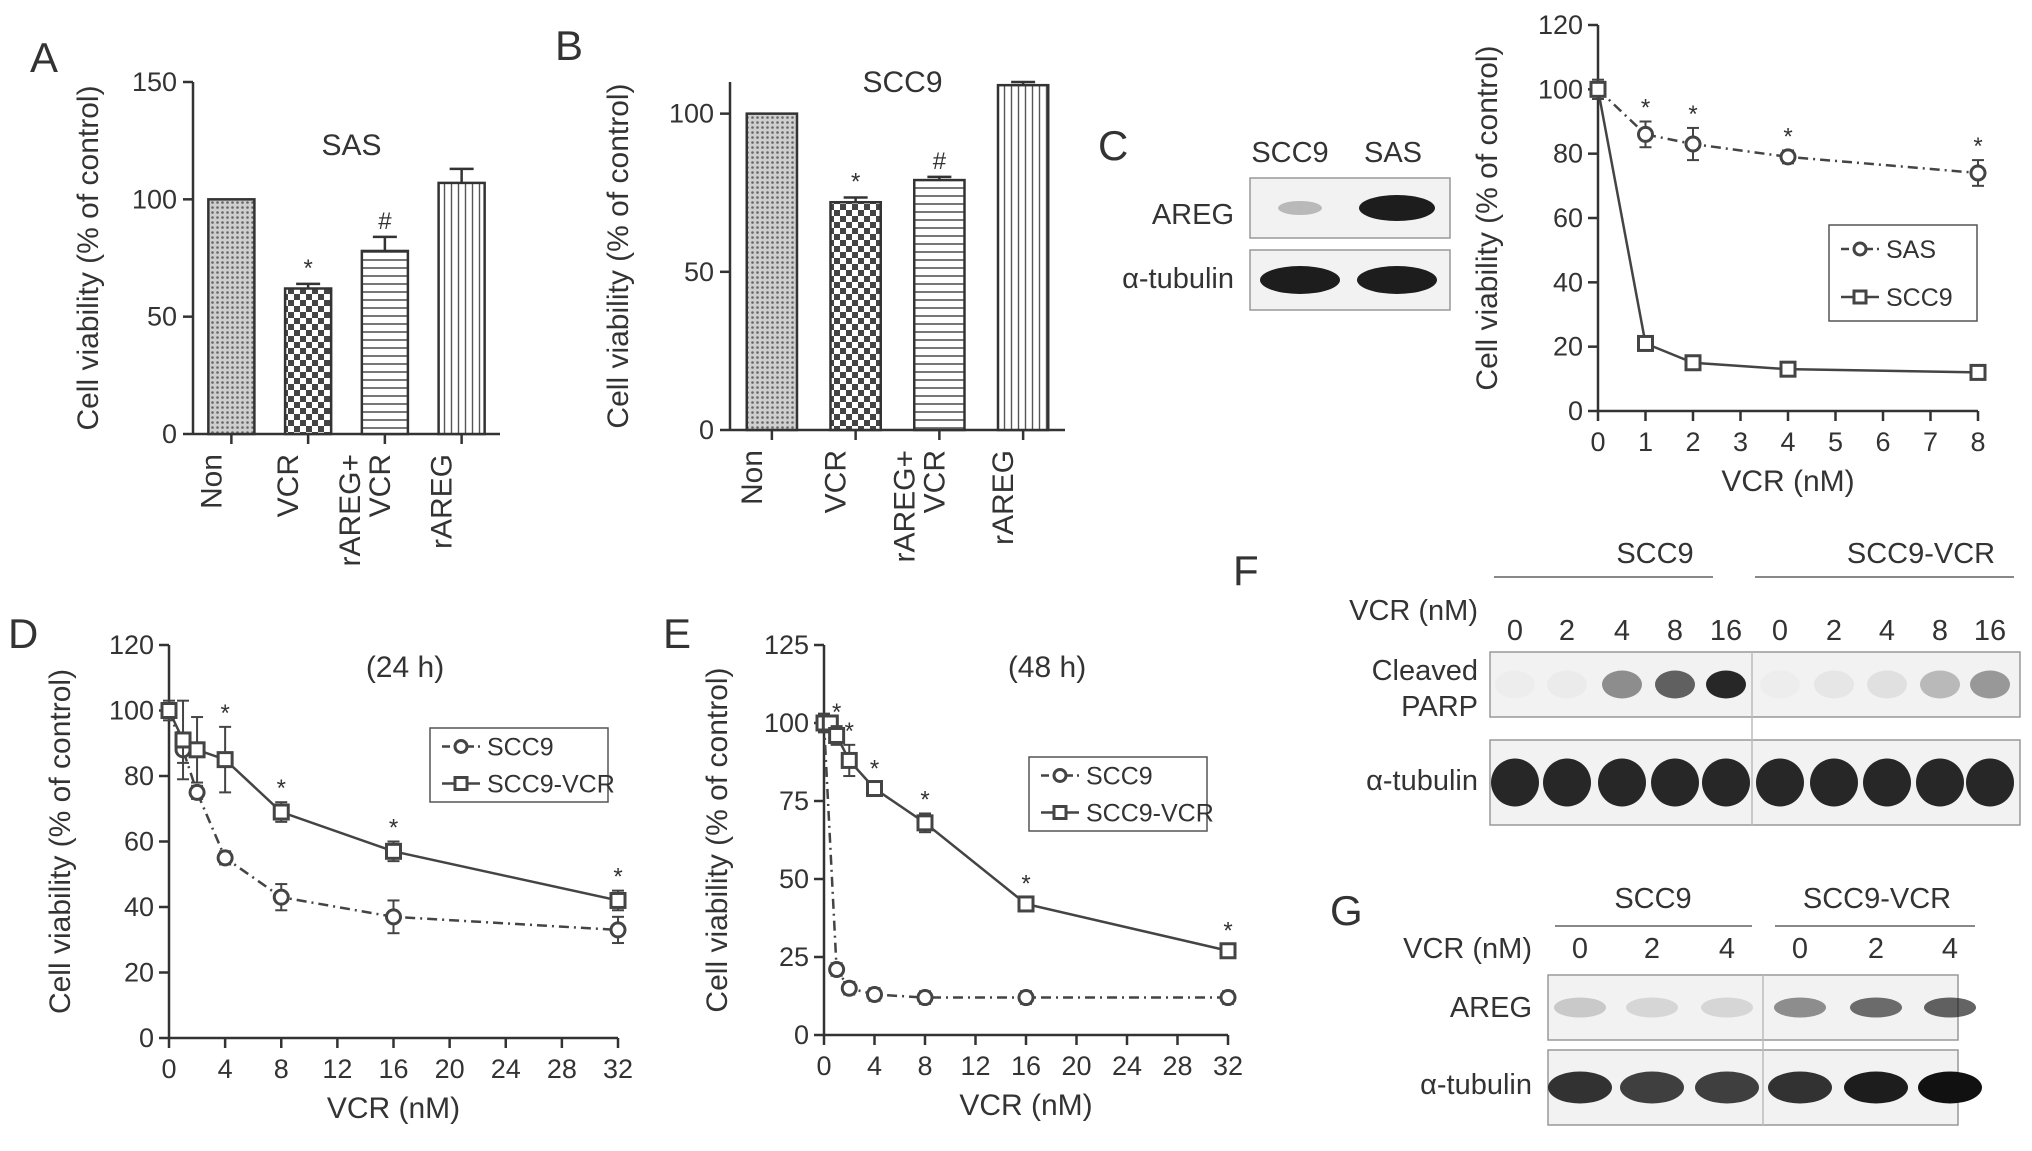 This screenshot has height=1151, width=2032. I want to click on row-label: AREG, so click(1193, 215).